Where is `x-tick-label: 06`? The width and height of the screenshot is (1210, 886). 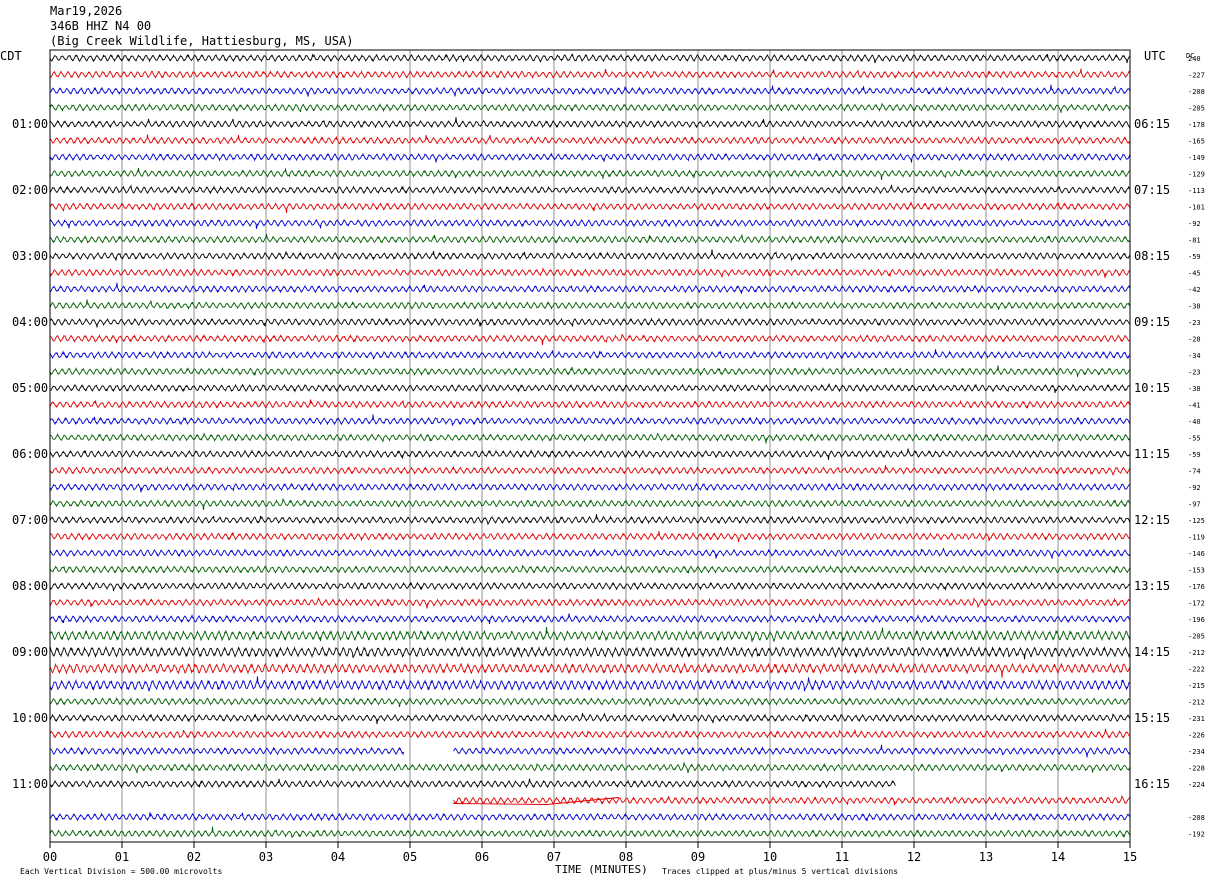
x-tick-label: 06 is located at coordinates (482, 857).